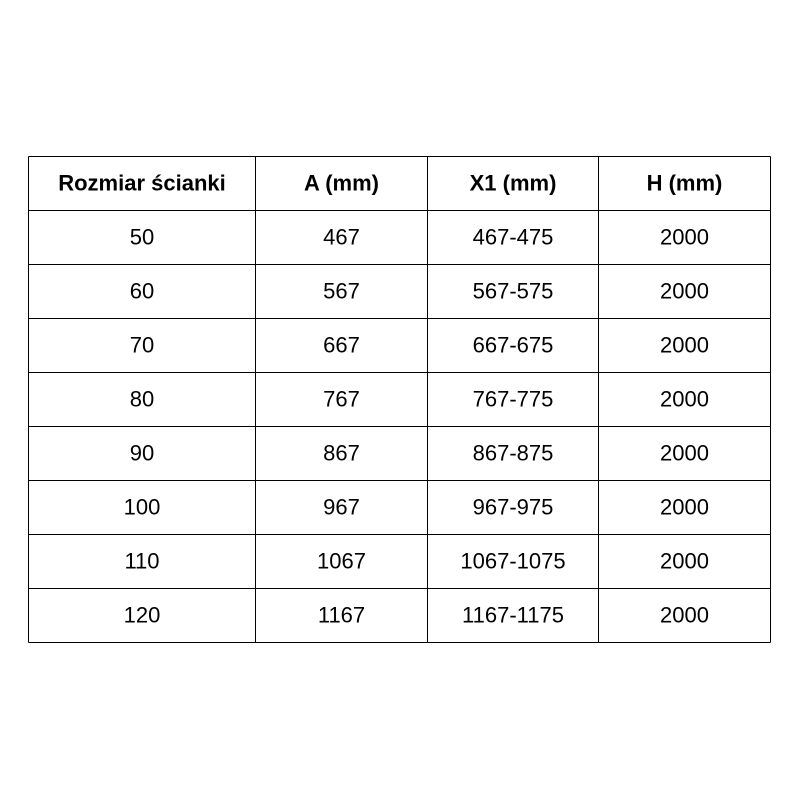  What do you see at coordinates (341, 398) in the screenshot?
I see `table-cell: 767` at bounding box center [341, 398].